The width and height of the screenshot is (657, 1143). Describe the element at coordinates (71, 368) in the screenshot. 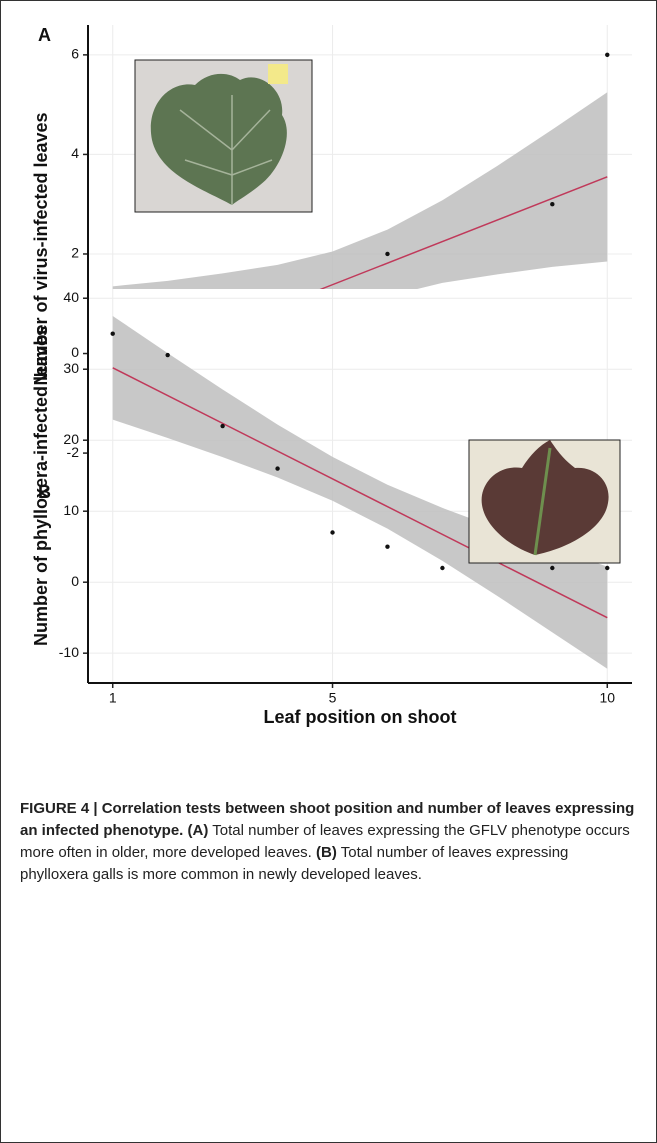

I see `y-tick-label: 30` at that location.